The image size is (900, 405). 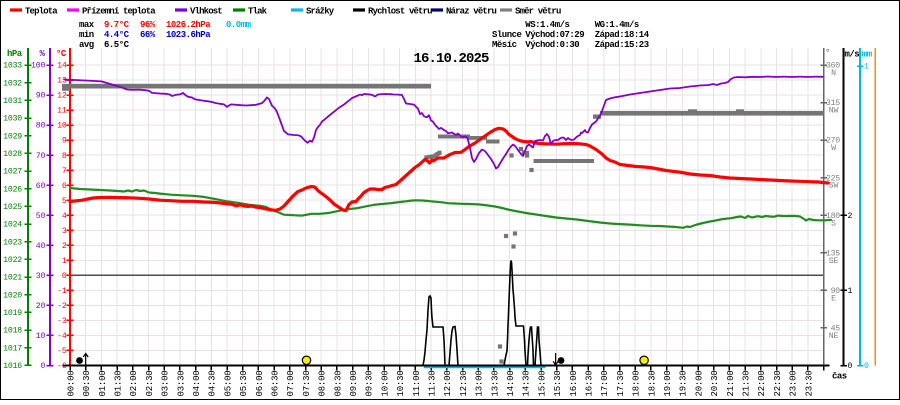 I want to click on svg-text: 8, so click(x=64, y=156).